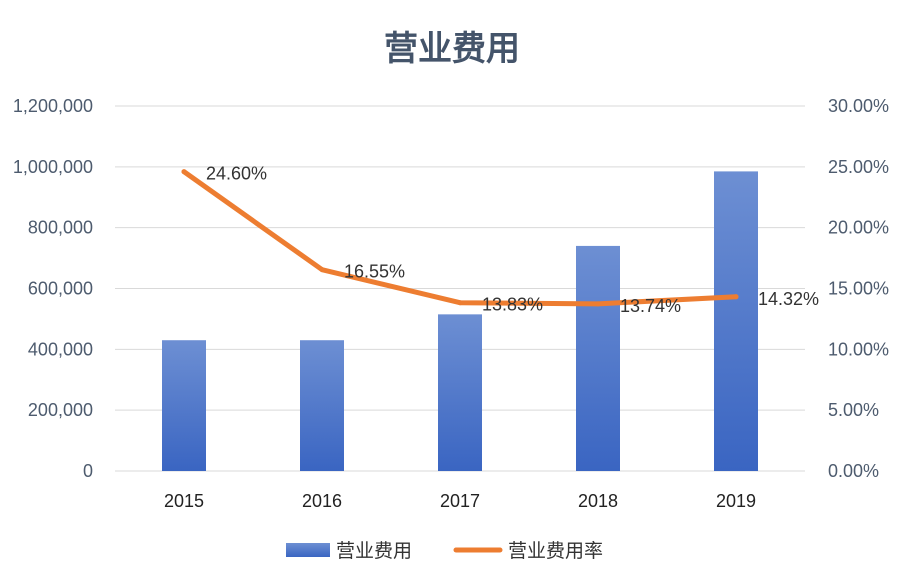  Describe the element at coordinates (853, 410) in the screenshot. I see `y2-tick-label: 5.00%` at that location.